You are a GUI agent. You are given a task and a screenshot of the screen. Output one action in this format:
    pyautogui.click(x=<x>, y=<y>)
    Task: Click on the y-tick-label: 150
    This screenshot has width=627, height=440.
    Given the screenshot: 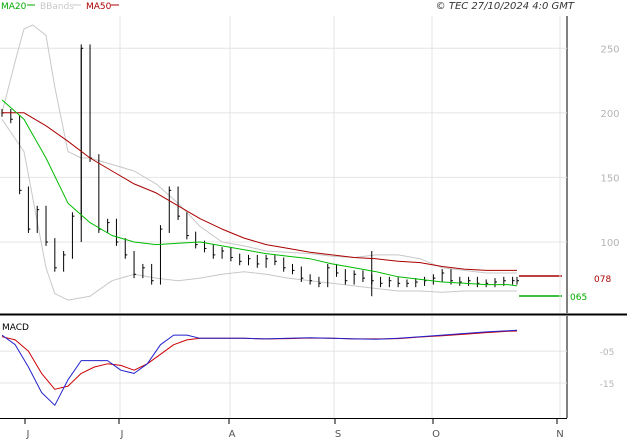 What is the action you would take?
    pyautogui.click(x=609, y=178)
    